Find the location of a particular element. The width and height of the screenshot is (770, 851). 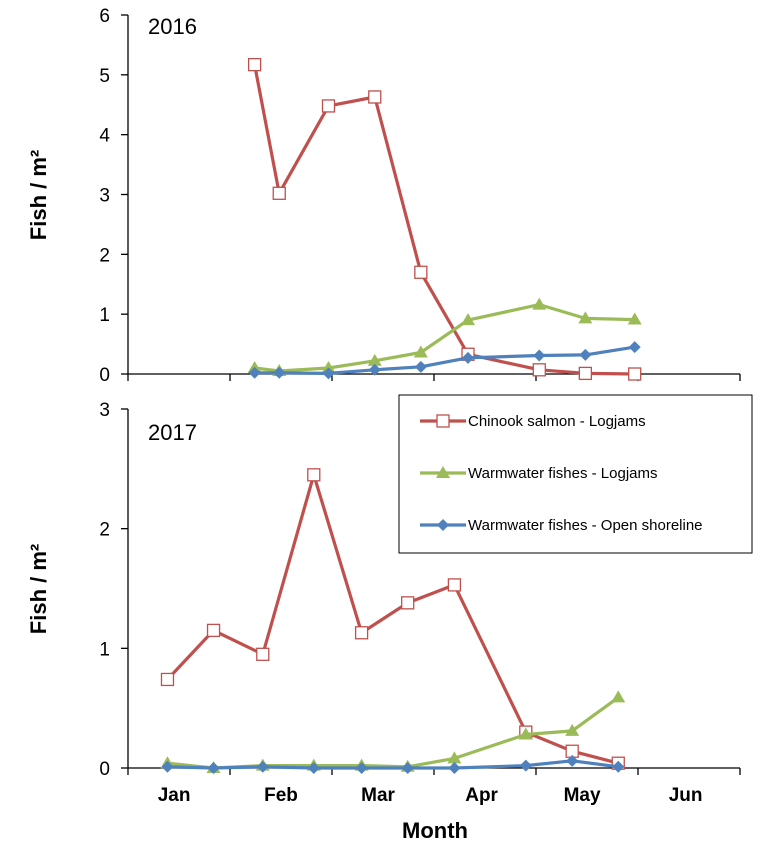

y-tick-label: 4 is located at coordinates (104, 136).